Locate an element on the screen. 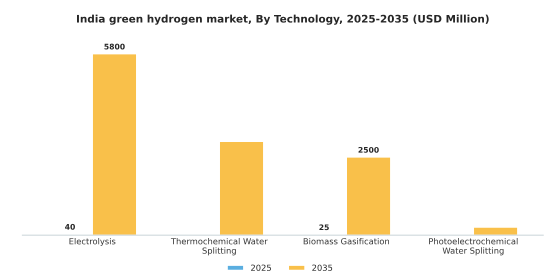 This screenshot has width=560, height=280. x-tick-label: Thermochemical Water Splitting is located at coordinates (219, 247).